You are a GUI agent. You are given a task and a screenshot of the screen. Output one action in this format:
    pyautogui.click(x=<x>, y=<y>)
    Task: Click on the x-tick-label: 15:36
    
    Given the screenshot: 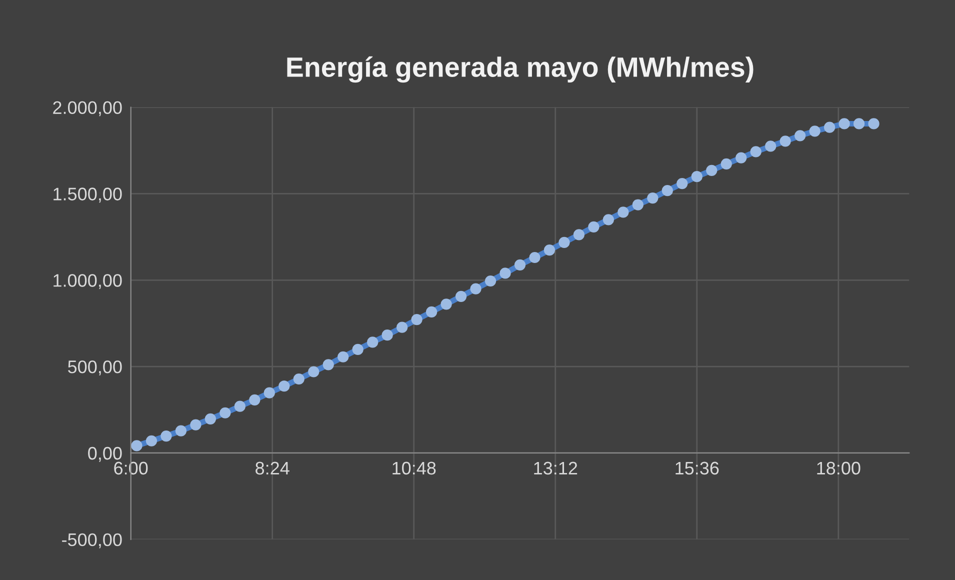 What is the action you would take?
    pyautogui.click(x=697, y=468)
    